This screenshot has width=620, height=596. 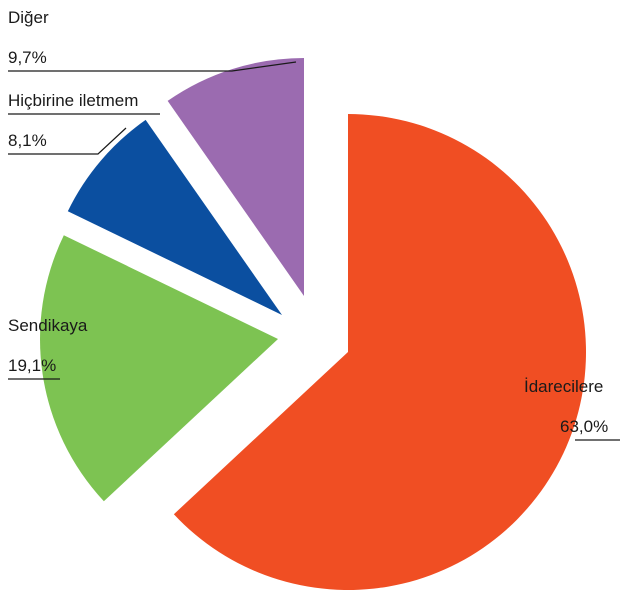 I want to click on pie-slice-hicbirine-iletmem, so click(x=174, y=217).